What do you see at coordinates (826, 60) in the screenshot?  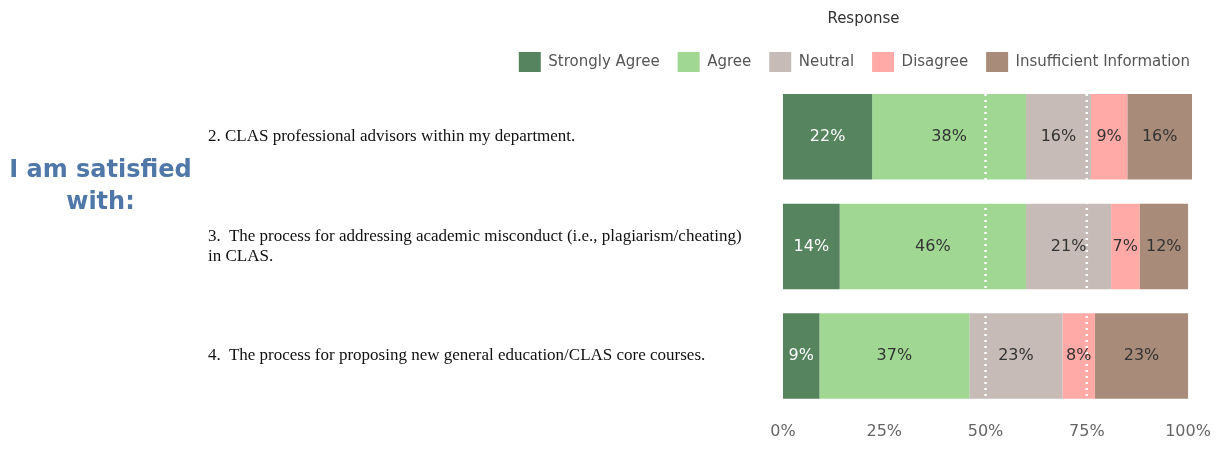 I see `legend-label: Neutral` at bounding box center [826, 60].